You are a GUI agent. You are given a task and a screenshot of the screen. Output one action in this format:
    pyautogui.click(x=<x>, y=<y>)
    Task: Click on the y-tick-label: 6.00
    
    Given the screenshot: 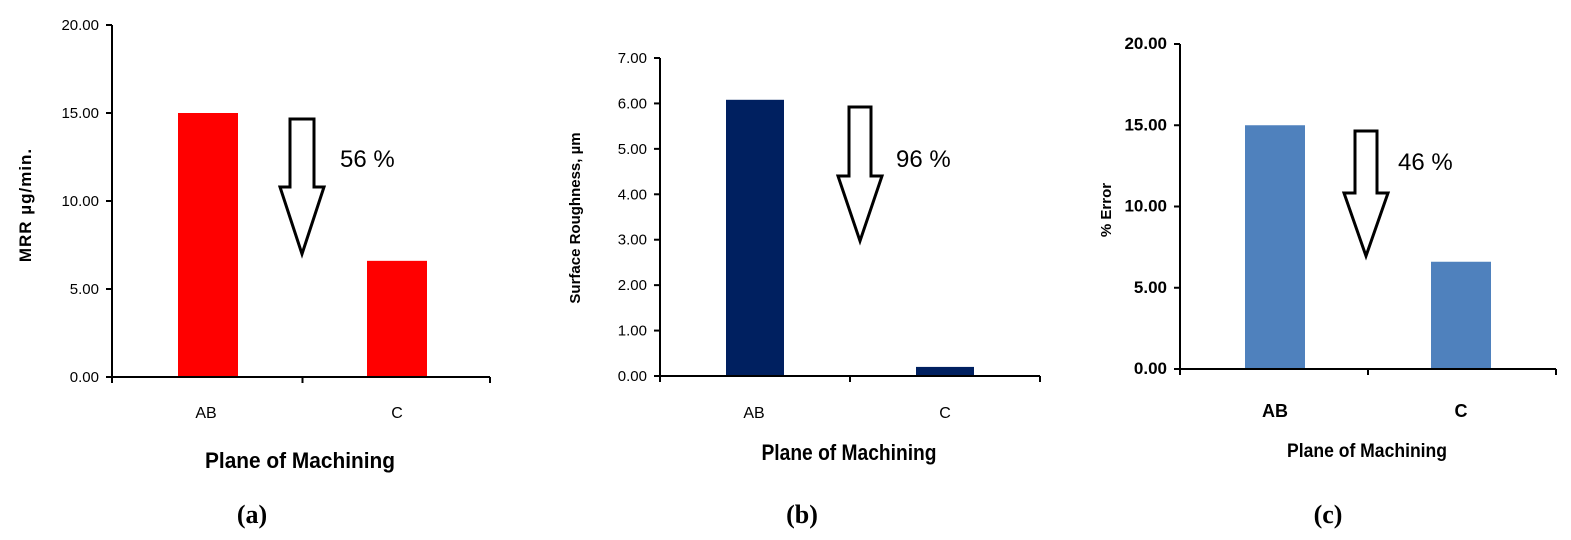 What is the action you would take?
    pyautogui.click(x=632, y=103)
    